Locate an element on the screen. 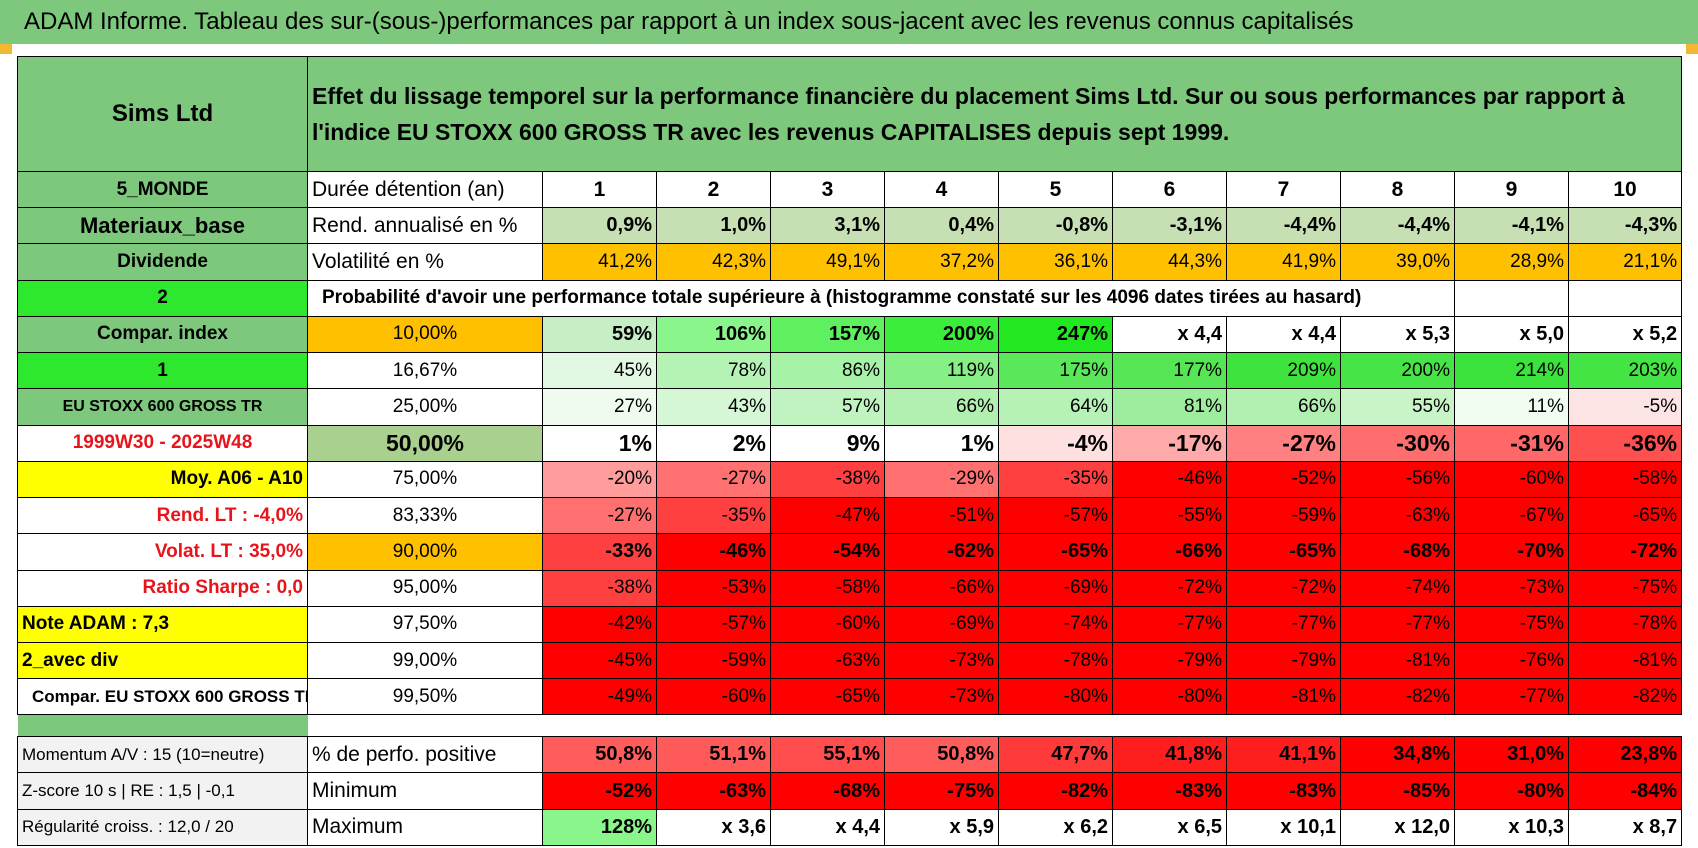 This screenshot has height=848, width=1698. value-cell: -67% is located at coordinates (1511, 516).